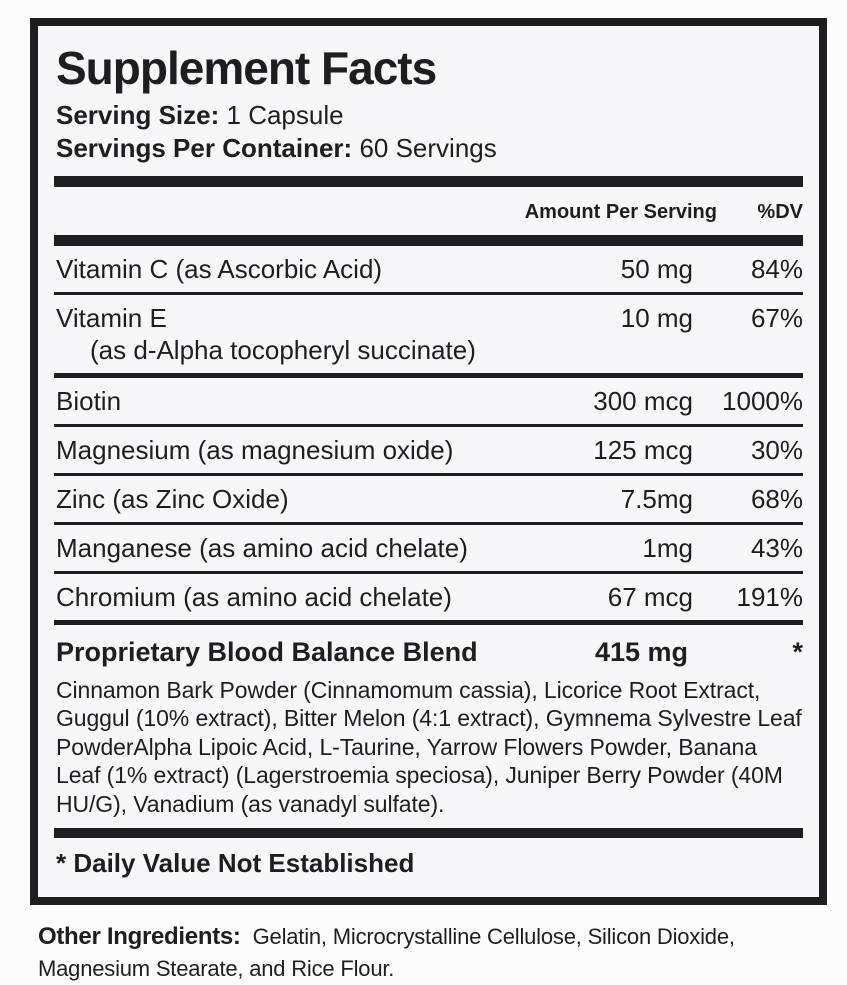 The width and height of the screenshot is (847, 985). I want to click on nutrient-amount: 67 mcg, so click(650, 596).